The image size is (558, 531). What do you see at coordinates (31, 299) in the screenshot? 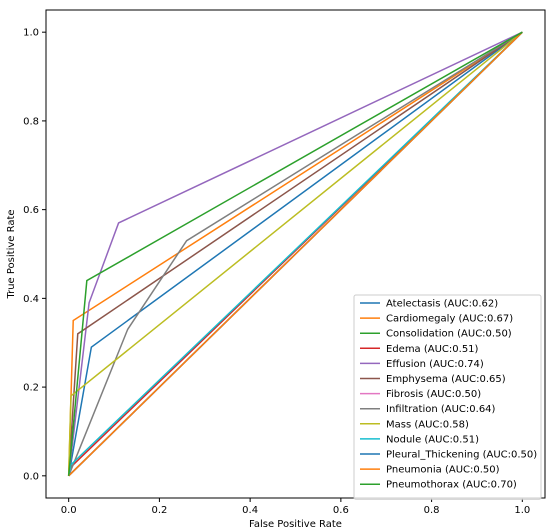
I see `y-tick-label: 0.4` at bounding box center [31, 299].